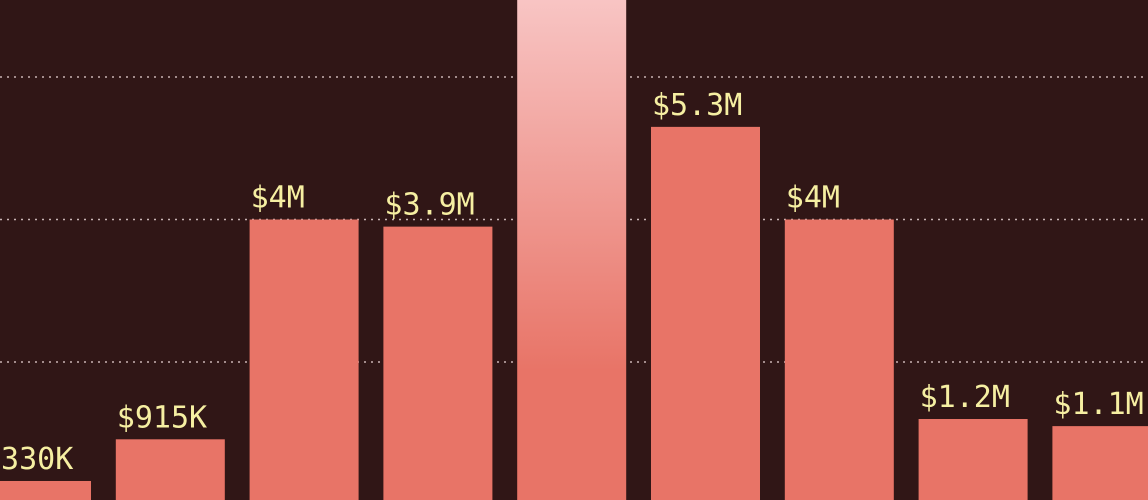 The image size is (1148, 500). What do you see at coordinates (697, 105) in the screenshot?
I see `value-label: $5.3M` at bounding box center [697, 105].